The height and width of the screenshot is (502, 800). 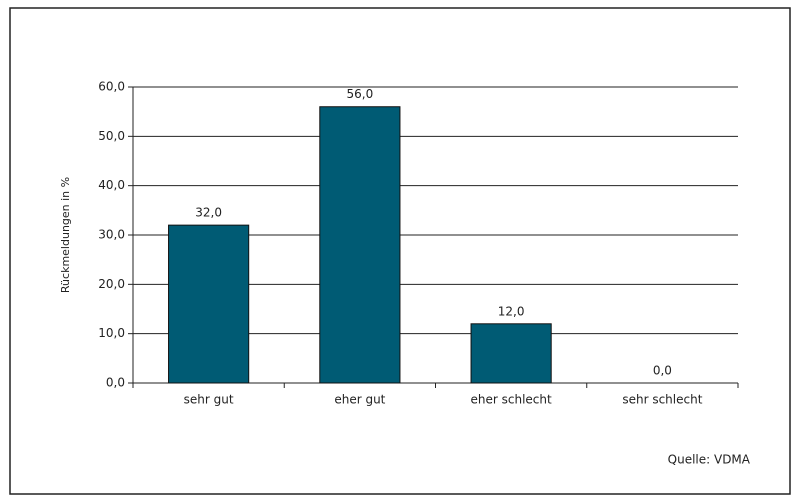 I want to click on y-axis-label: Rückmeldungen in %, so click(x=65, y=235).